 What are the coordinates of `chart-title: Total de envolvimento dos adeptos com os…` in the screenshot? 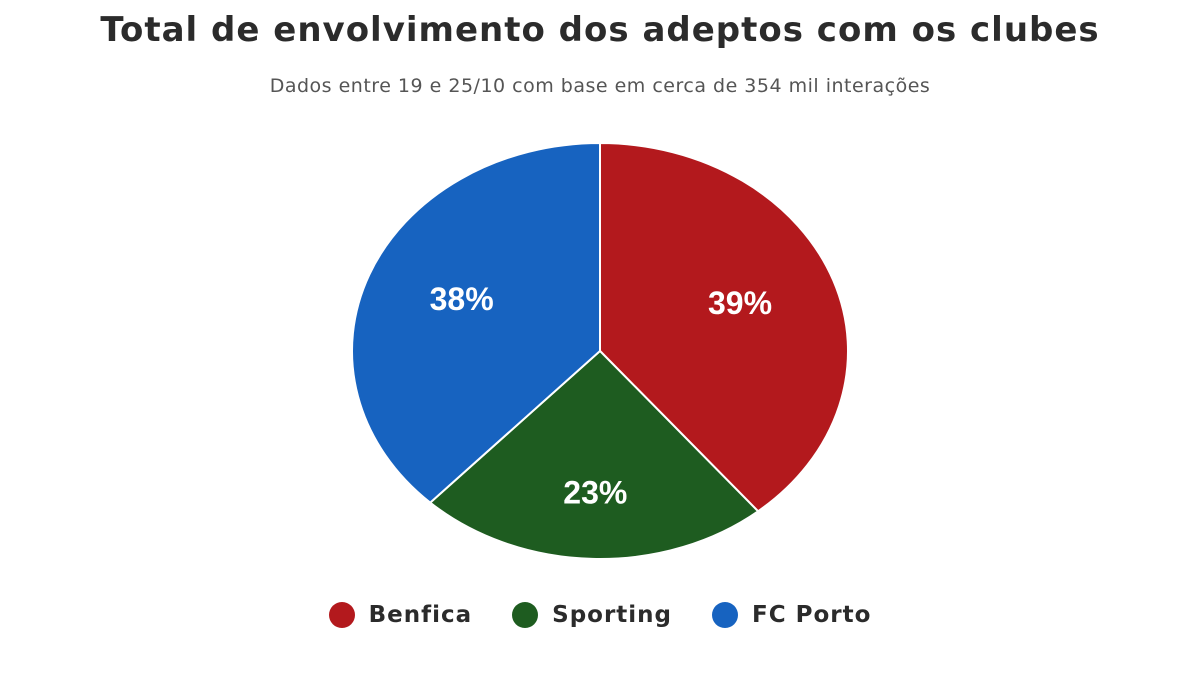 It's located at (600, 30).